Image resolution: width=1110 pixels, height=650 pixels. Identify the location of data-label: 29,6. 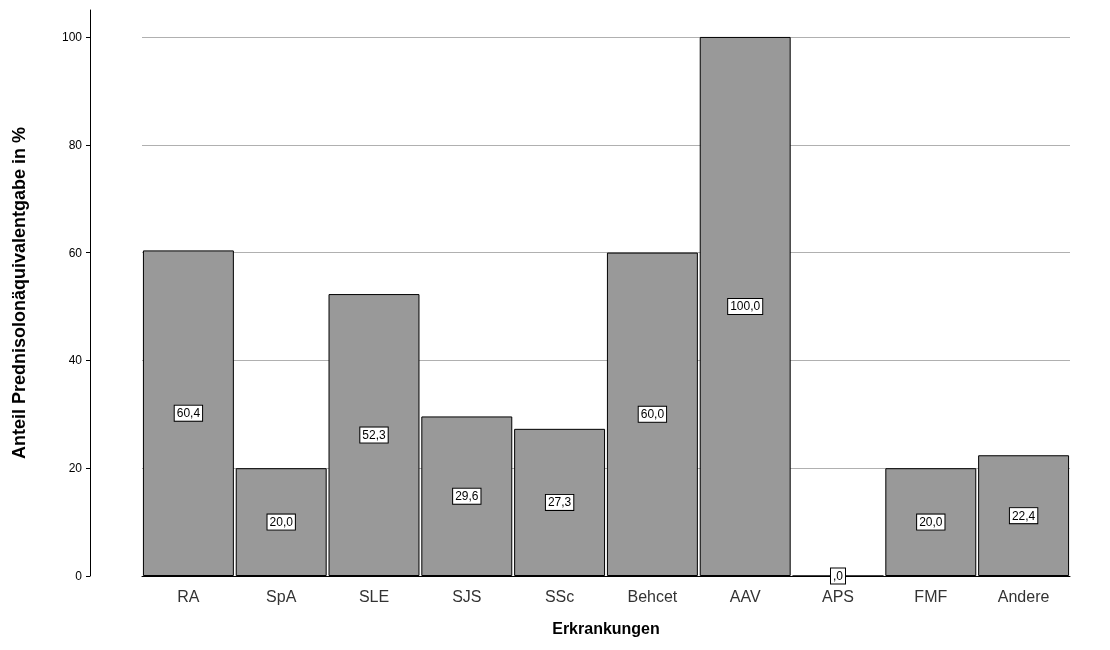
(467, 496).